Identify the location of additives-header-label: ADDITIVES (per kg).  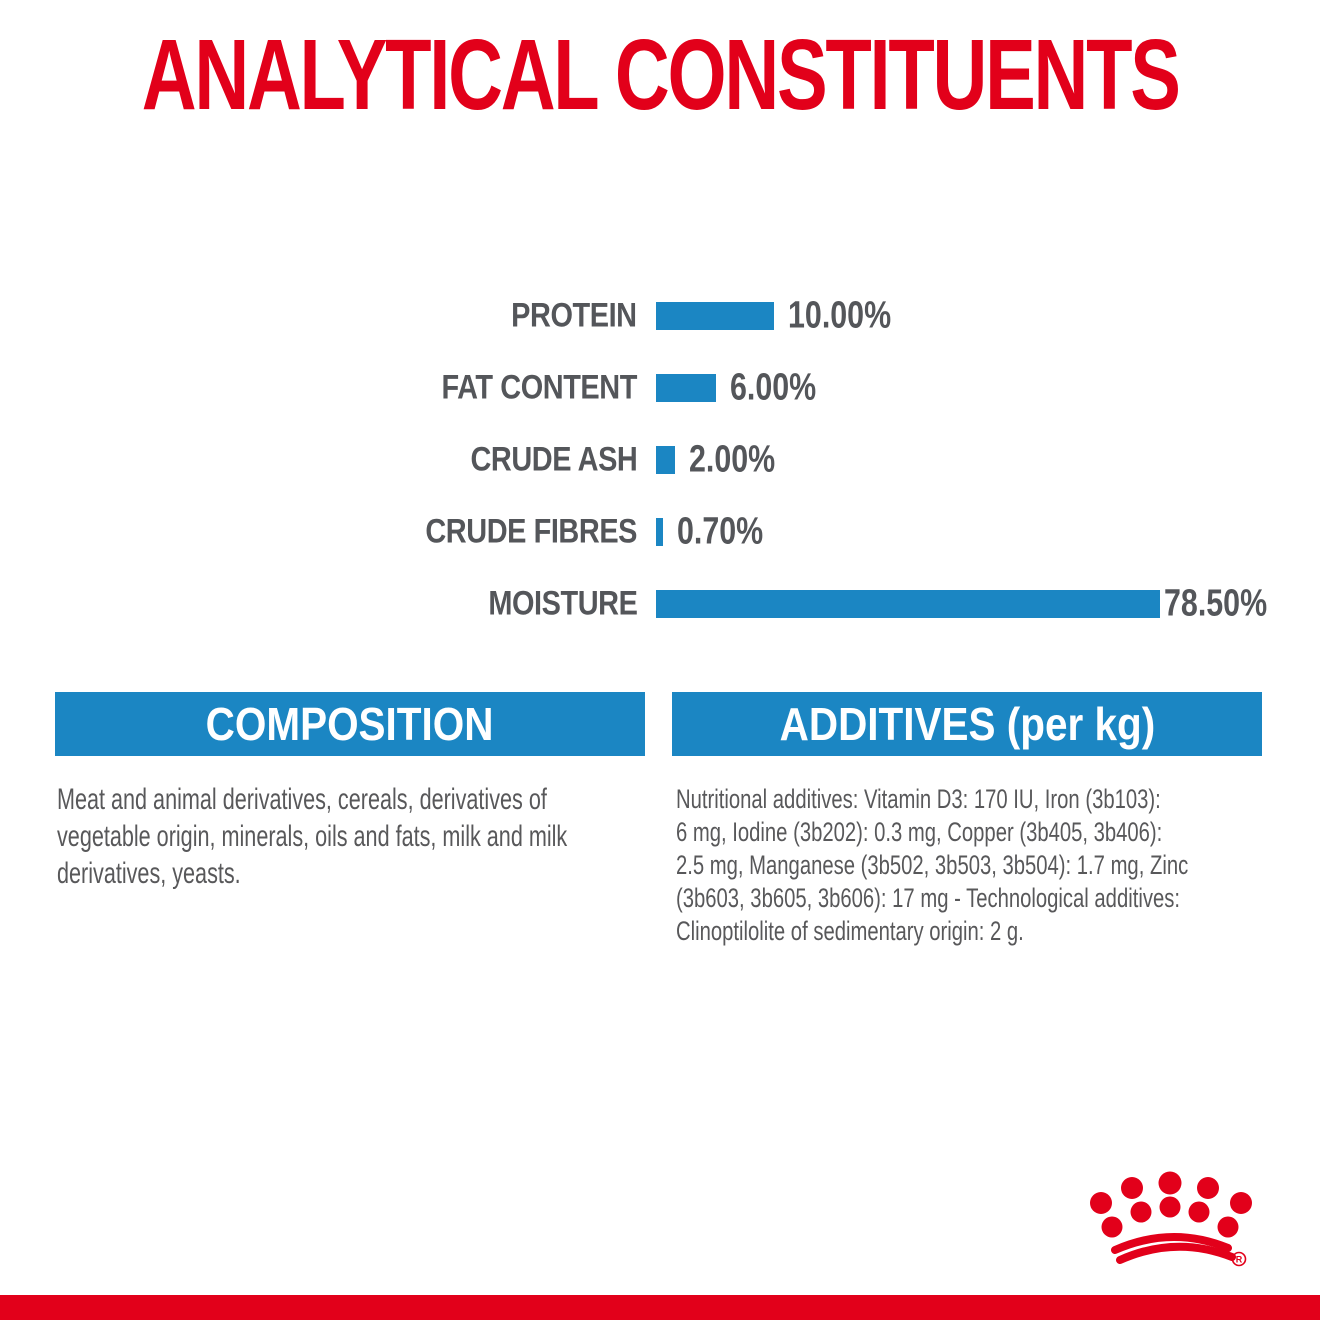
(967, 724).